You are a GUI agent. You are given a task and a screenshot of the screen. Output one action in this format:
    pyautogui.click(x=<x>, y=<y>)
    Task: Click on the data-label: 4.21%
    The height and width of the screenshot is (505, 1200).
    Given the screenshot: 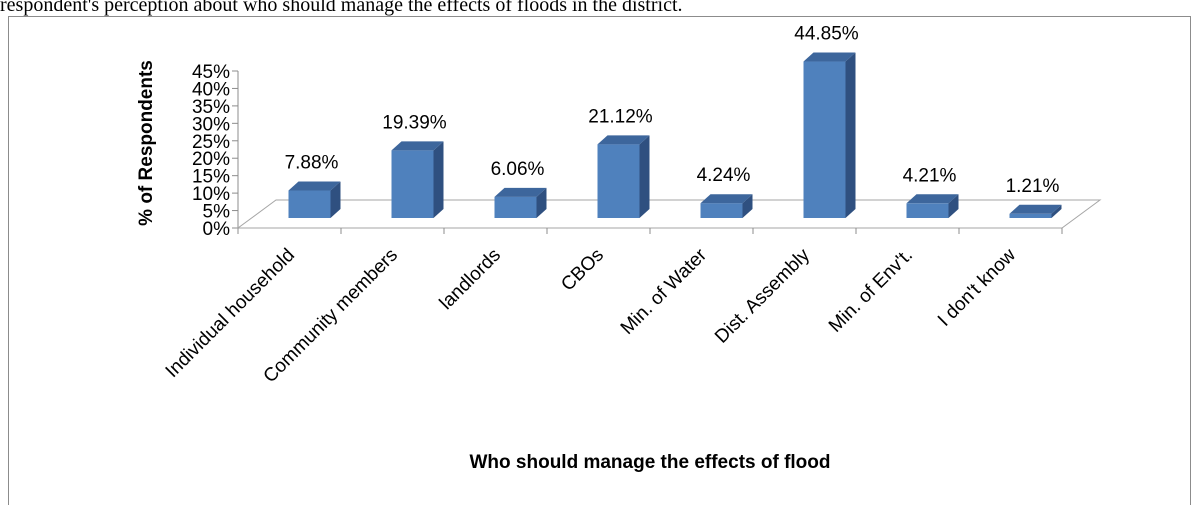 What is the action you would take?
    pyautogui.click(x=930, y=175)
    